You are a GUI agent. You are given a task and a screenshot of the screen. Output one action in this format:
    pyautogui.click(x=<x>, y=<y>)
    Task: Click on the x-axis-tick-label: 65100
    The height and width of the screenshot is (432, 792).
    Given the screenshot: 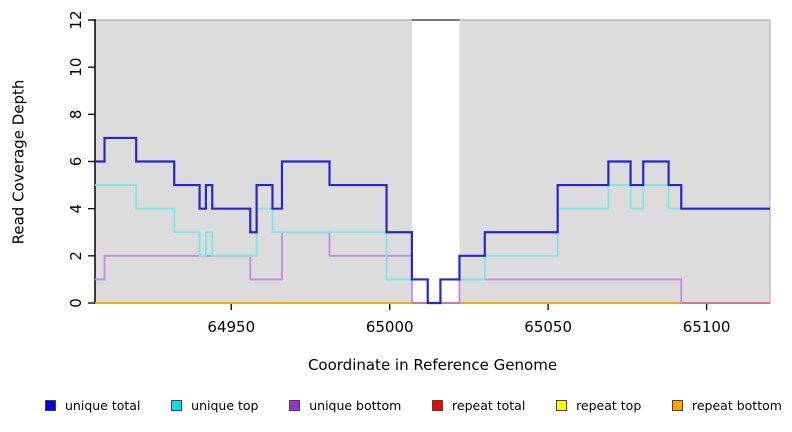 What is the action you would take?
    pyautogui.click(x=707, y=327)
    